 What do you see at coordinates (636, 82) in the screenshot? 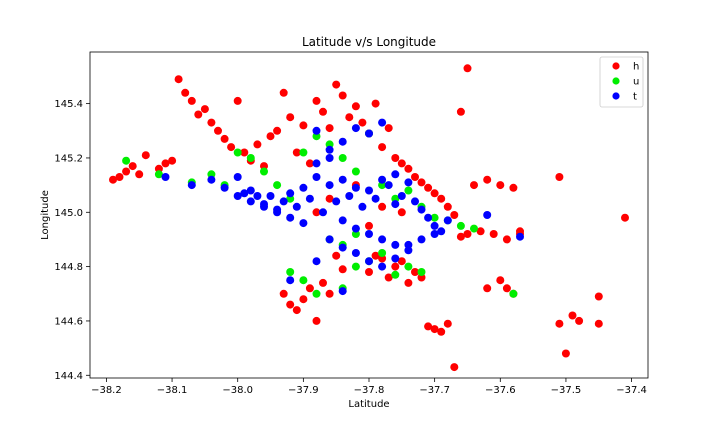
I see `legend-label-u: u` at bounding box center [636, 82].